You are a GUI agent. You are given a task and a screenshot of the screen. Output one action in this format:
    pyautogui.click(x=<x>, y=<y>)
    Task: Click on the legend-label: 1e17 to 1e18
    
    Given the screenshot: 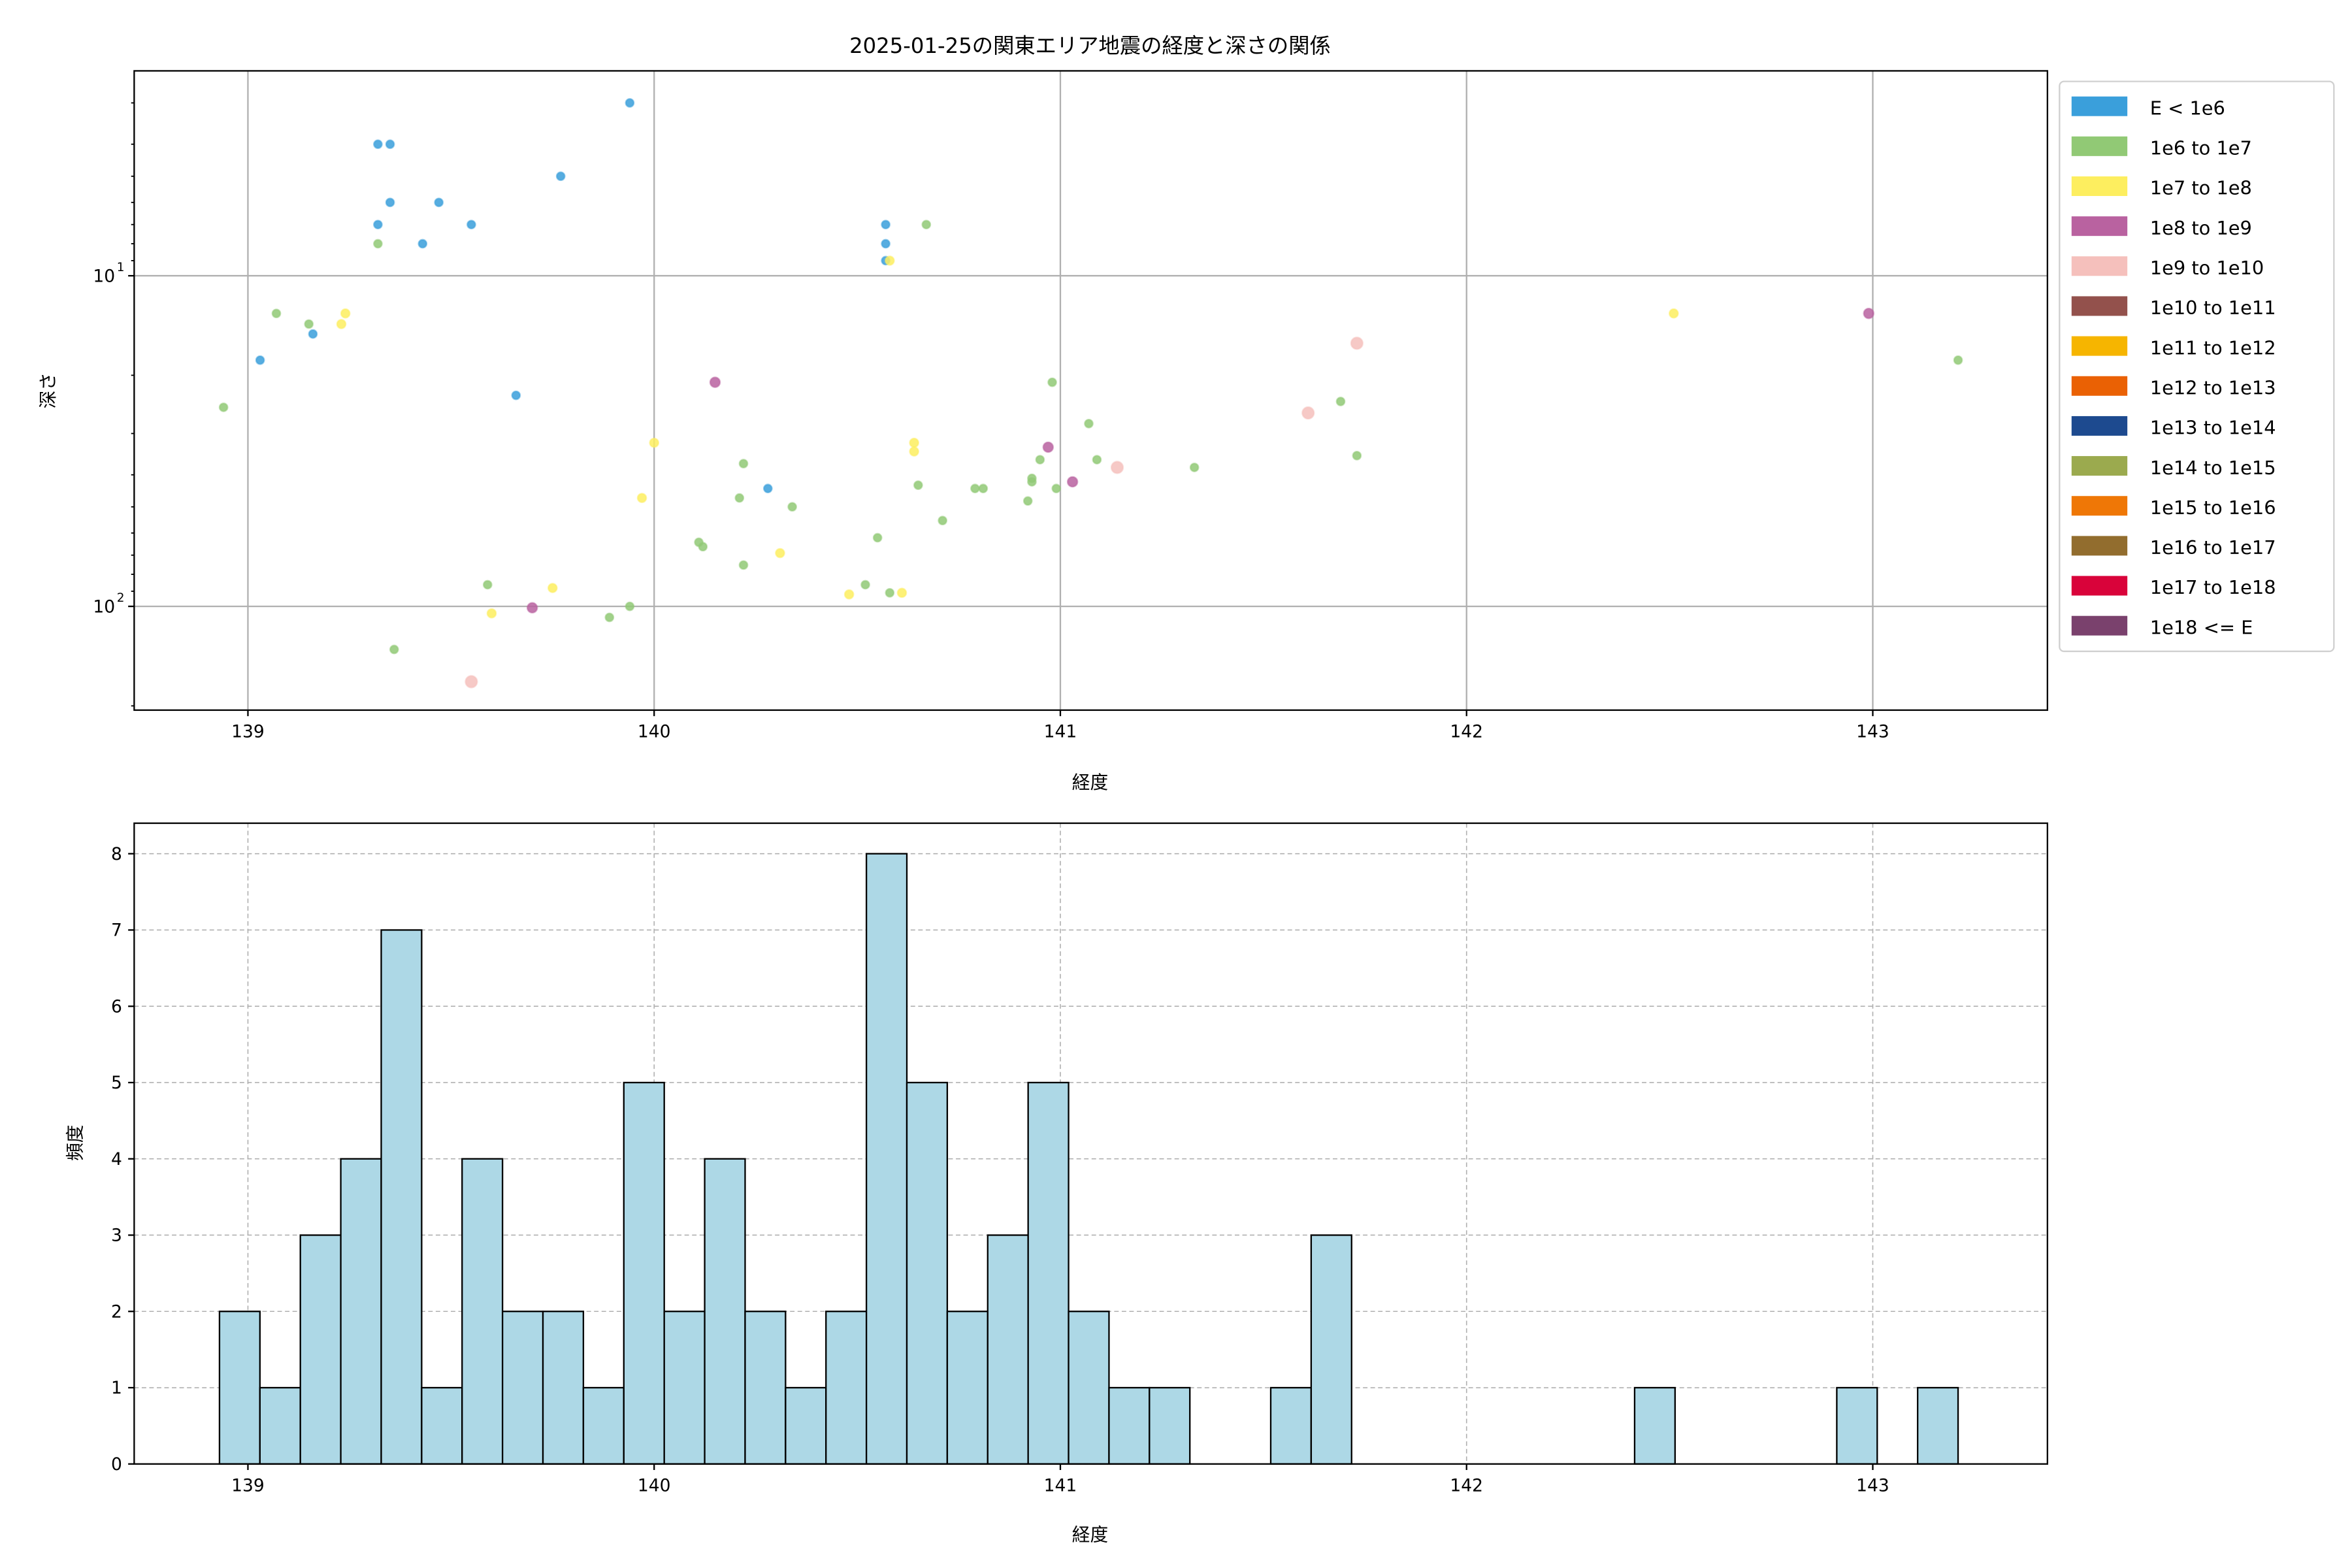 What is the action you would take?
    pyautogui.click(x=2213, y=587)
    